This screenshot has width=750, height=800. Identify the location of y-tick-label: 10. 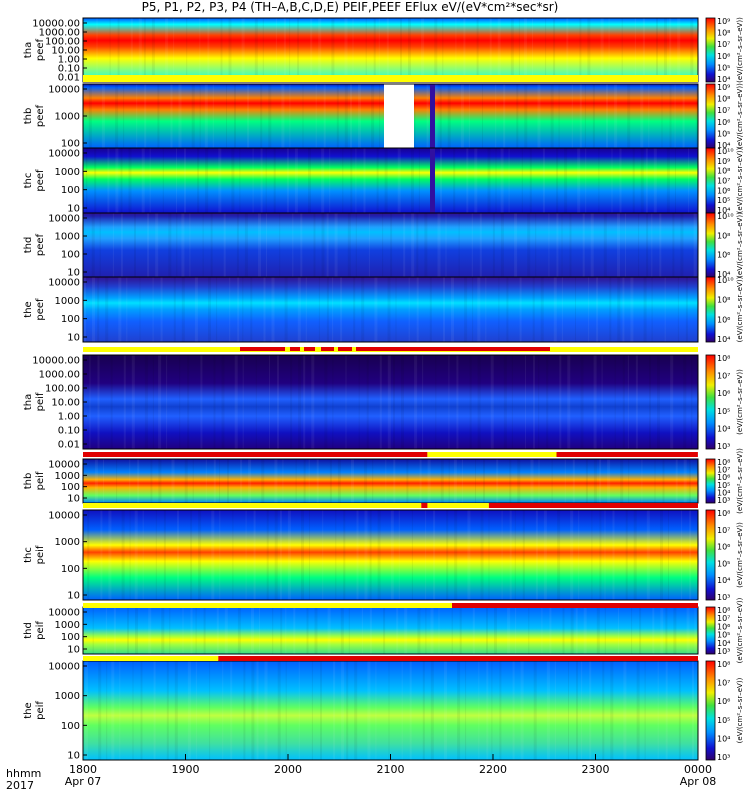
(73, 650).